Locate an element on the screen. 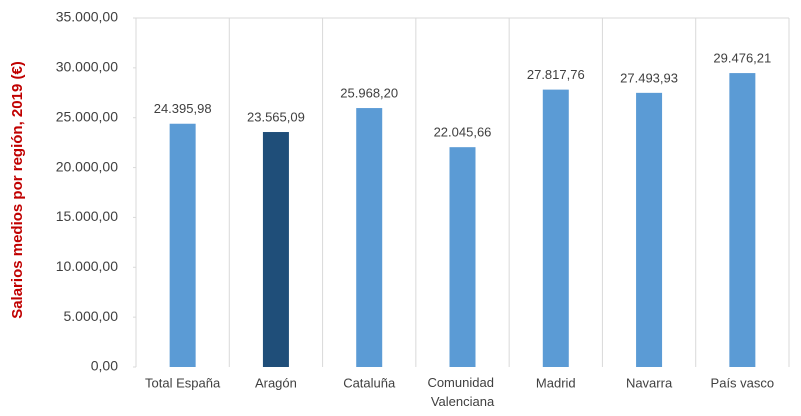 The width and height of the screenshot is (801, 416). x-tick-label: Madrid is located at coordinates (556, 382).